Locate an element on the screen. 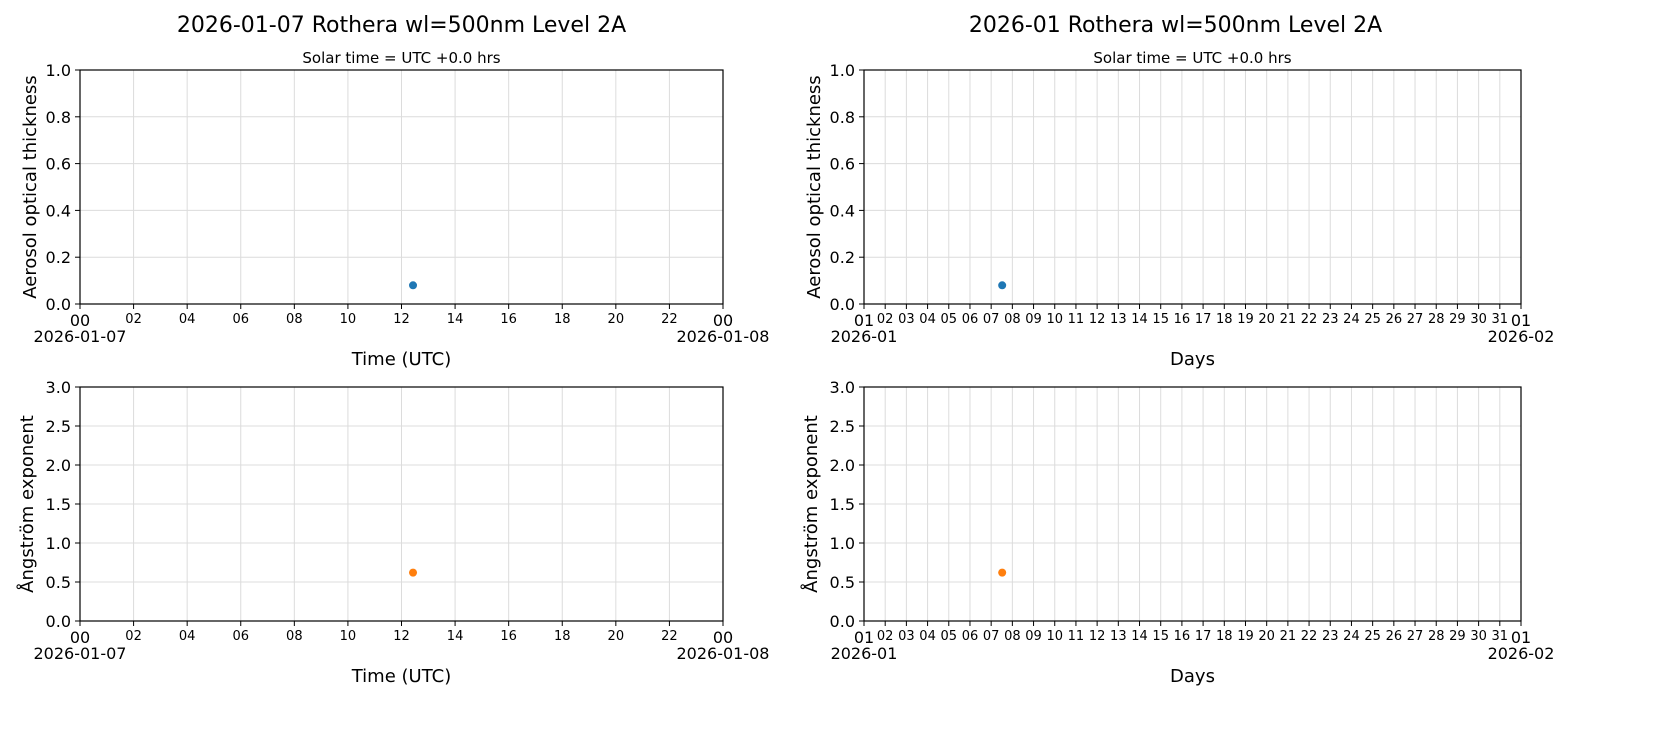 The height and width of the screenshot is (737, 1654). y-tick-label: 1.5 is located at coordinates (58, 504).